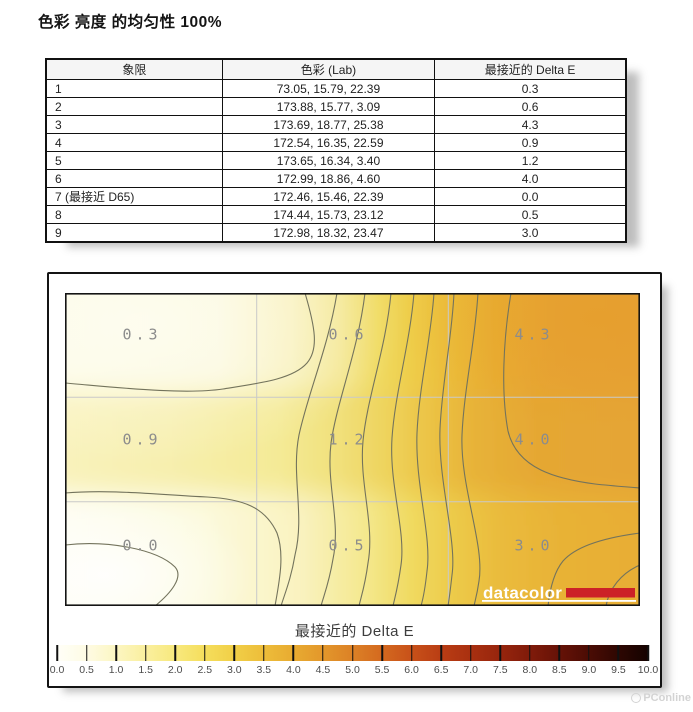  What do you see at coordinates (134, 233) in the screenshot?
I see `table-cell: 9` at bounding box center [134, 233].